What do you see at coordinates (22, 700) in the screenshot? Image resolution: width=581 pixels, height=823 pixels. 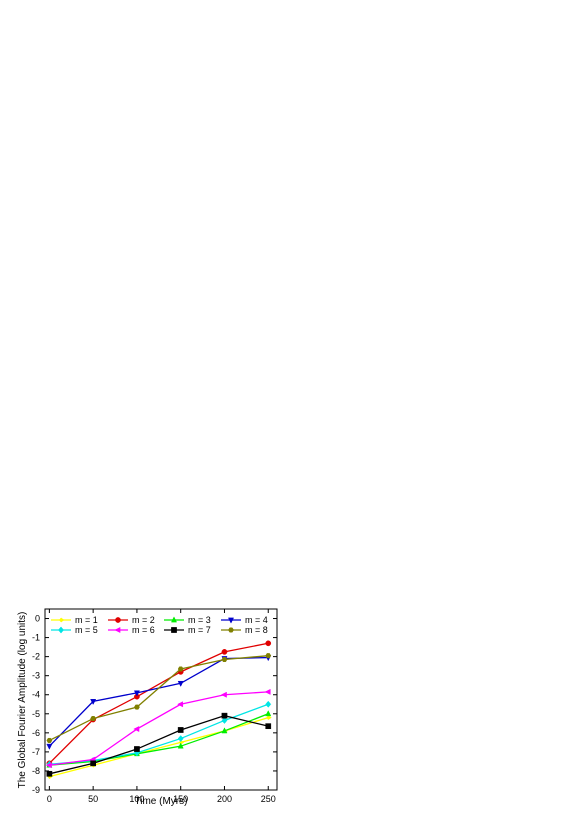 I see `y-axis-title: The Global Fourier Amplitude (log units)` at bounding box center [22, 700].